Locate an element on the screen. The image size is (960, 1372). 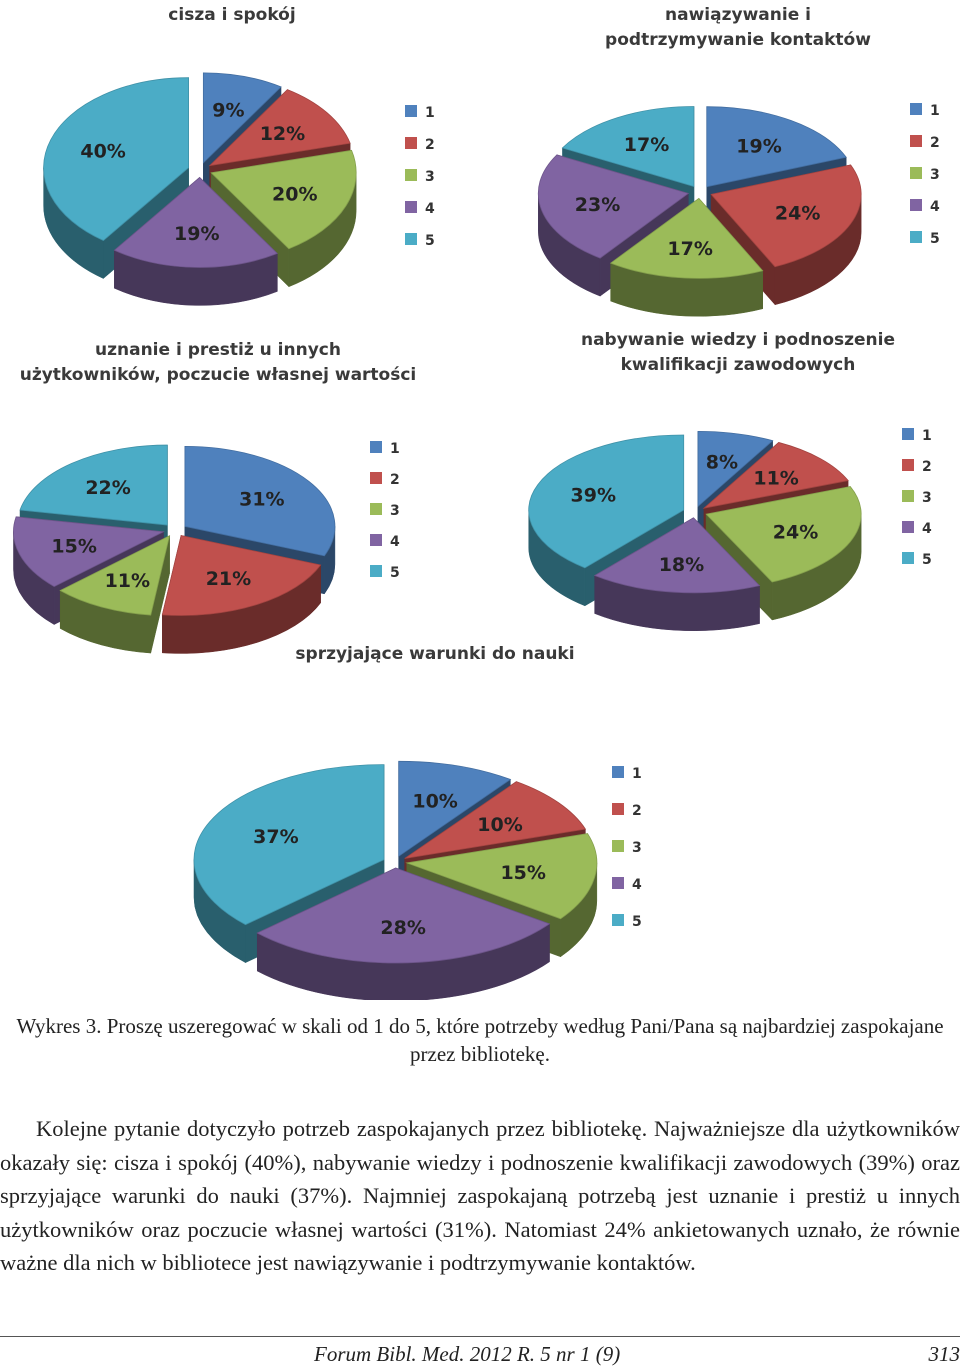
data-label: 18% is located at coordinates (681, 565).